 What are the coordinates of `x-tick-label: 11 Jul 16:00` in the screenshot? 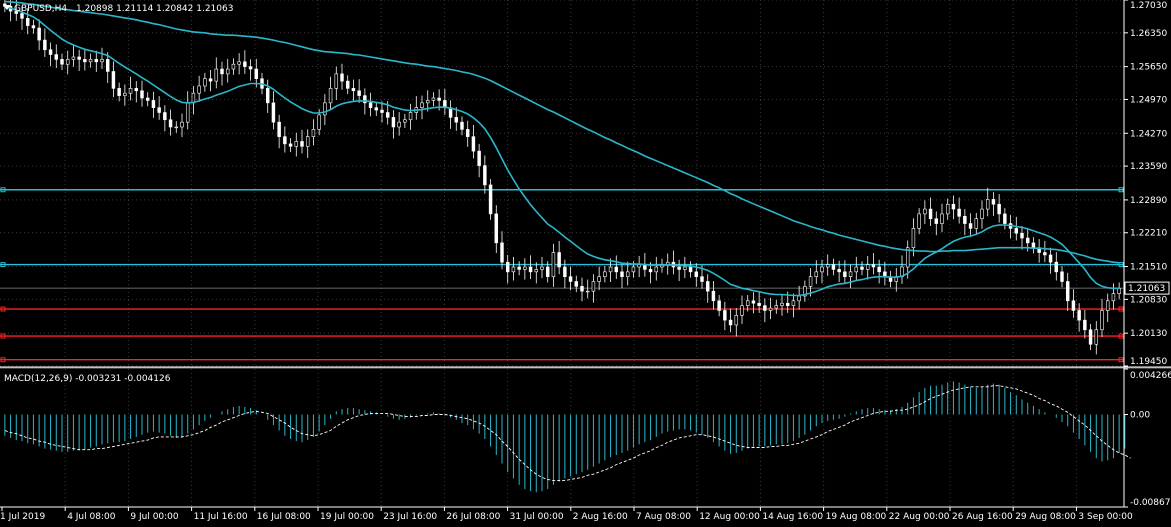 It's located at (221, 517).